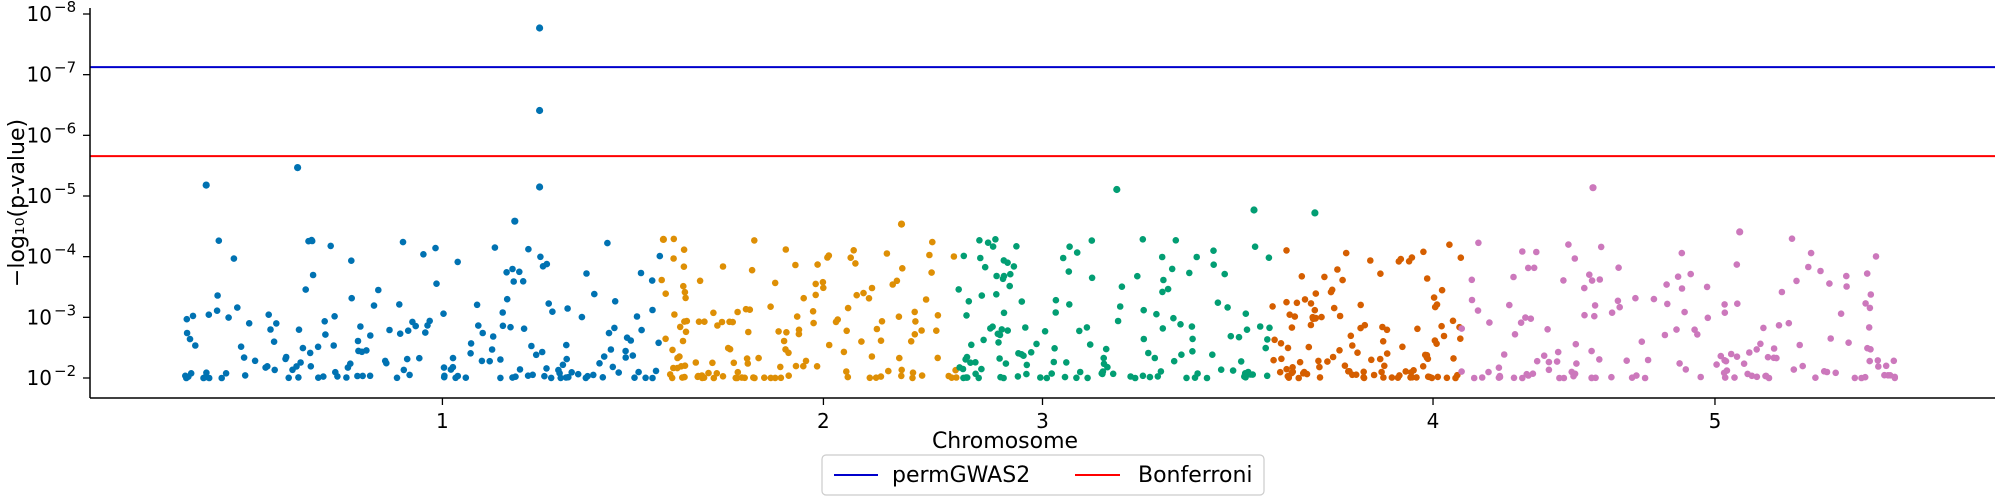  Describe the element at coordinates (65, 8) in the screenshot. I see `y-tick-exponent: −8` at that location.